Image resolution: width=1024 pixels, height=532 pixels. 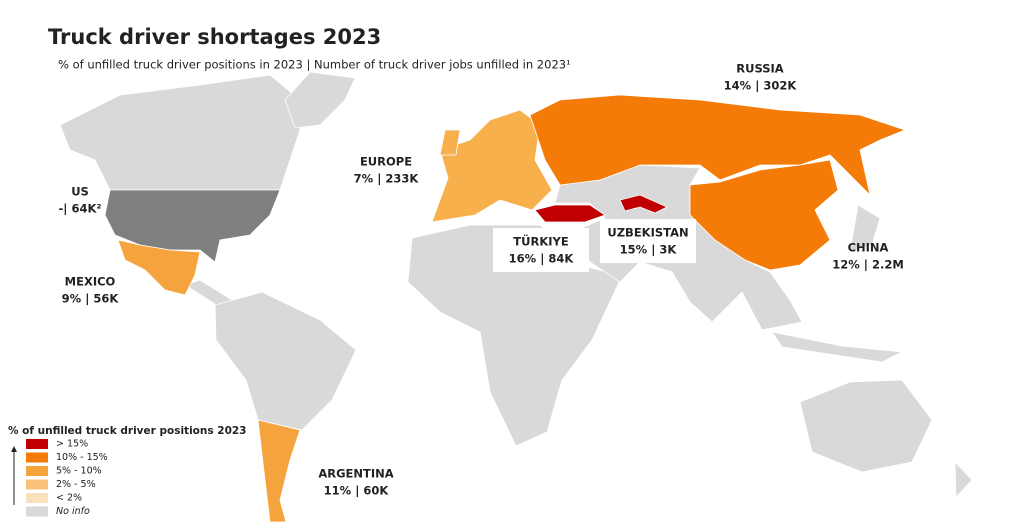 What do you see at coordinates (14, 449) in the screenshot?
I see `legend-arrow-head` at bounding box center [14, 449].